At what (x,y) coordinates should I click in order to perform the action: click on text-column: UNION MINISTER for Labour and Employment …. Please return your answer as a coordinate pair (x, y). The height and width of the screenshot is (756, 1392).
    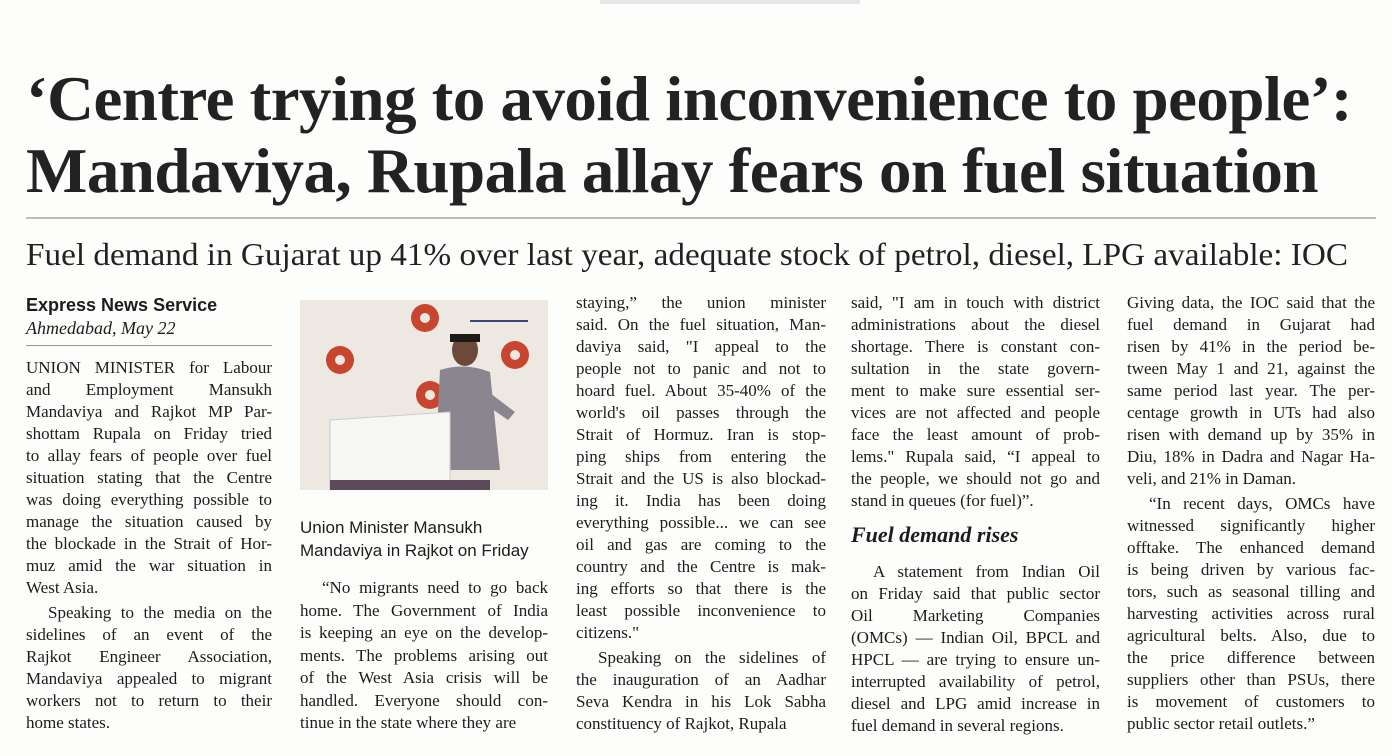
    Looking at the image, I should click on (149, 545).